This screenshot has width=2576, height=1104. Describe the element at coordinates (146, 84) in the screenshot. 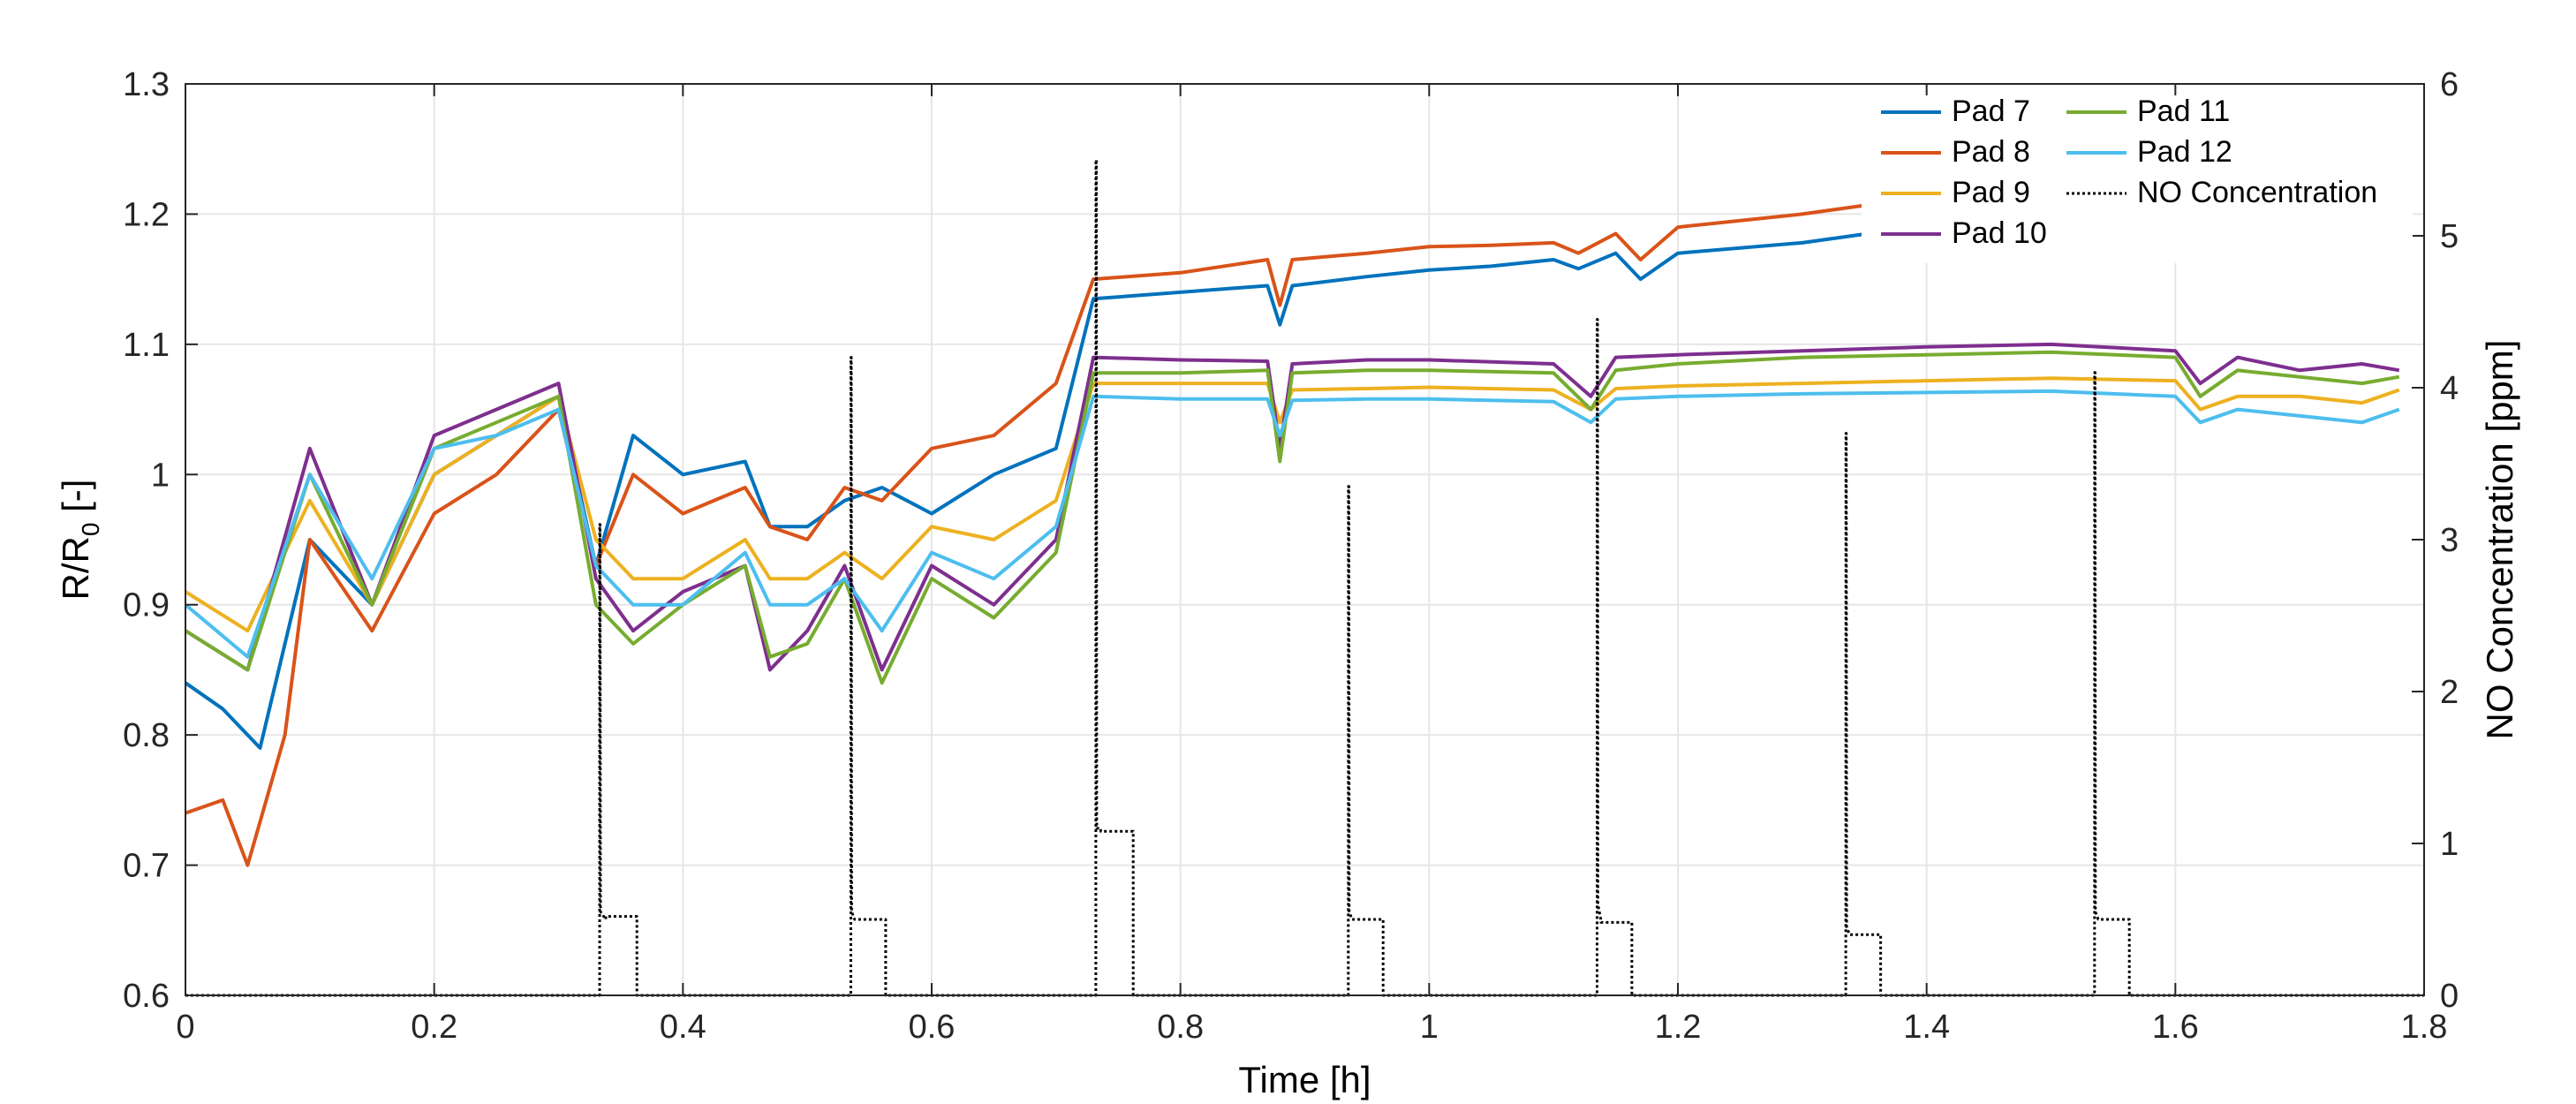

I see `y-tick-label-left: 1.3` at that location.